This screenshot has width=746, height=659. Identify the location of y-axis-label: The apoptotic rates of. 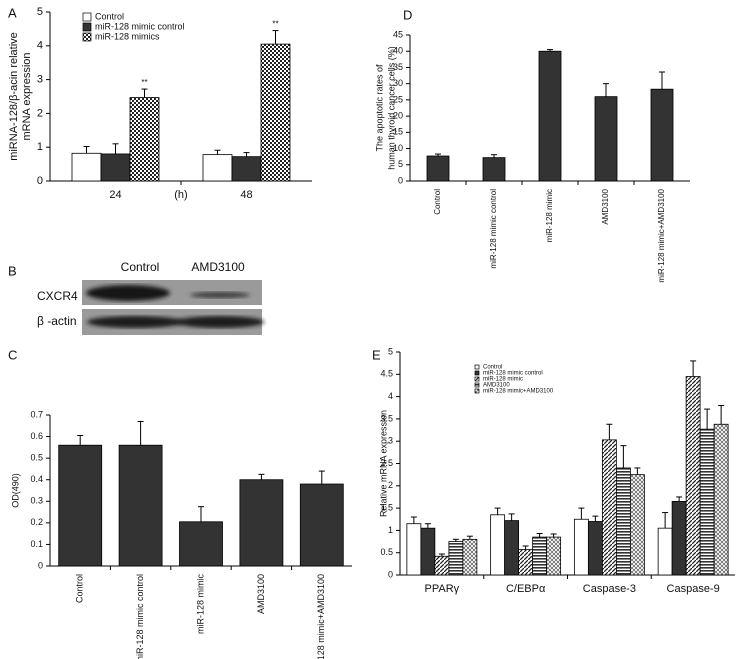
(379, 108).